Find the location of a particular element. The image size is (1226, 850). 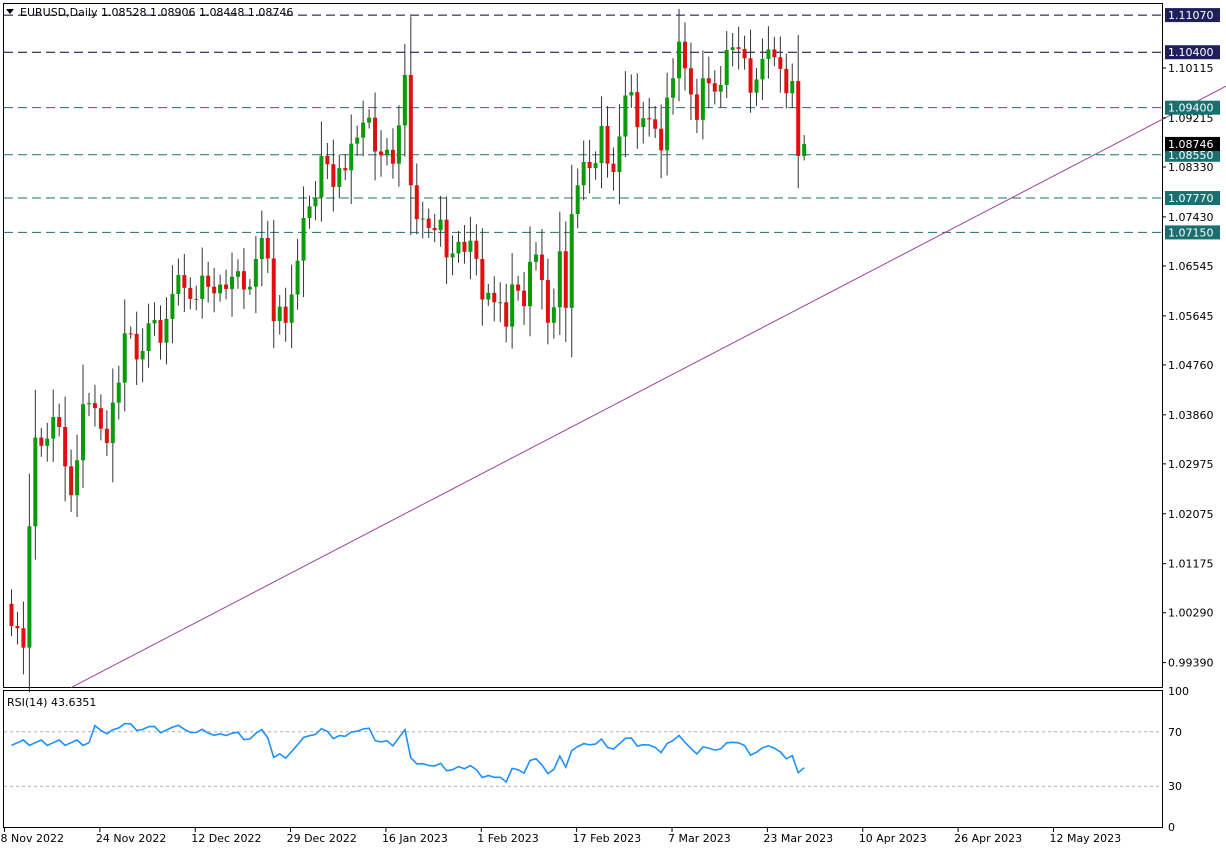

current-price-tag: 1.08746 is located at coordinates (1191, 144).